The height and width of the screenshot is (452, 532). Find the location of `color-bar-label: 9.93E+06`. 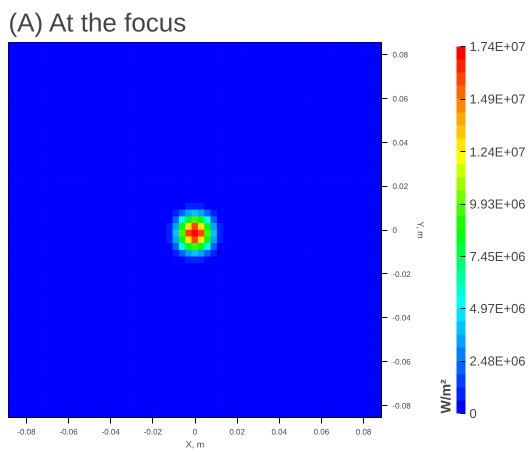

color-bar-label: 9.93E+06 is located at coordinates (498, 204).